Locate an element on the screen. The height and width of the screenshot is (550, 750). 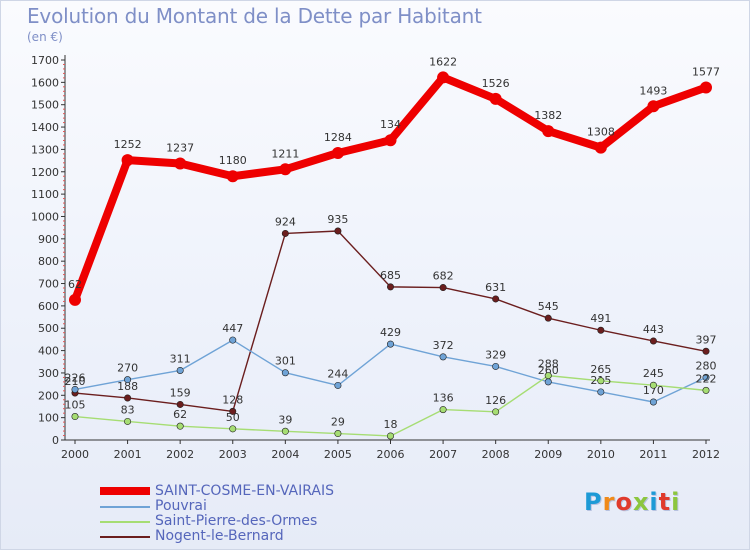
data-label: 39 is located at coordinates (285, 419).